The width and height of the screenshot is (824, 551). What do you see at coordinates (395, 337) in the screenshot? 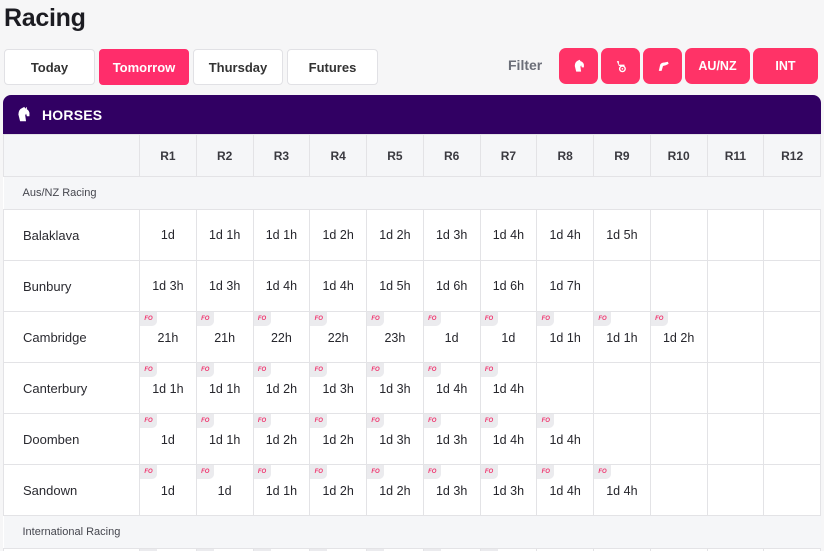
I see `race-cell: FO 23h` at bounding box center [395, 337].